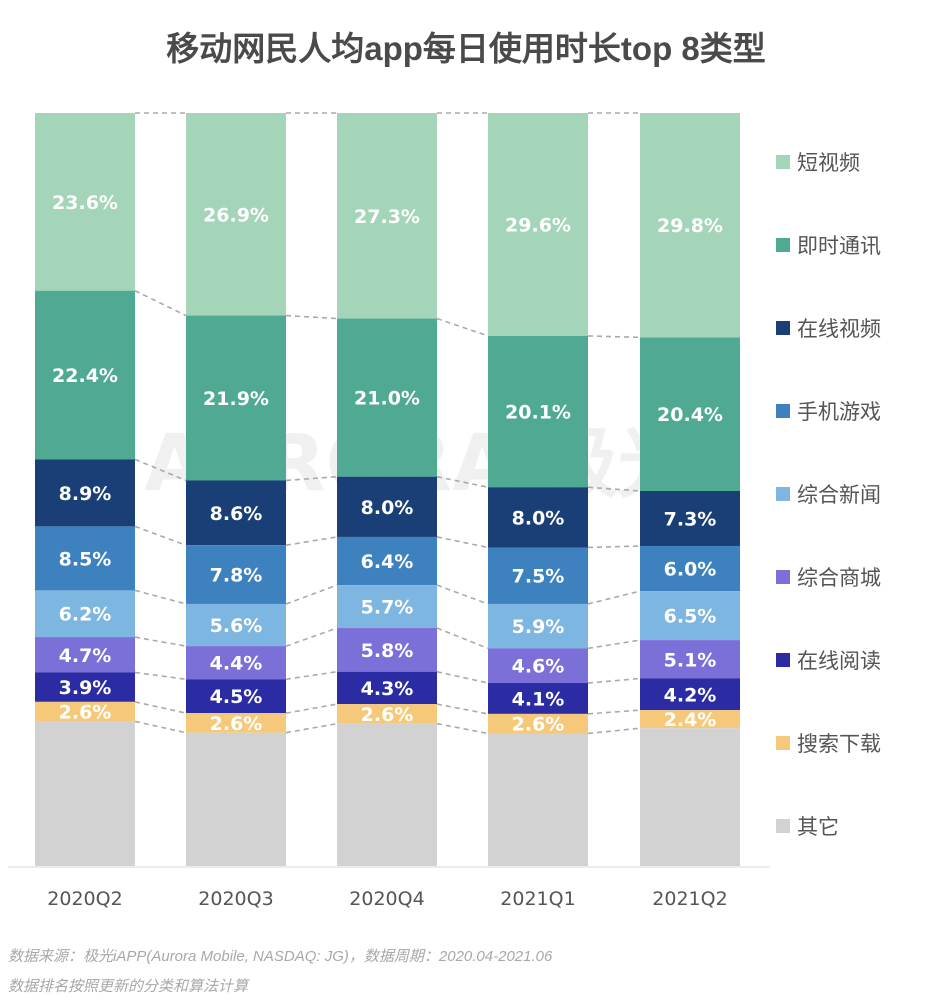  I want to click on data-label: 4.2%, so click(690, 695).